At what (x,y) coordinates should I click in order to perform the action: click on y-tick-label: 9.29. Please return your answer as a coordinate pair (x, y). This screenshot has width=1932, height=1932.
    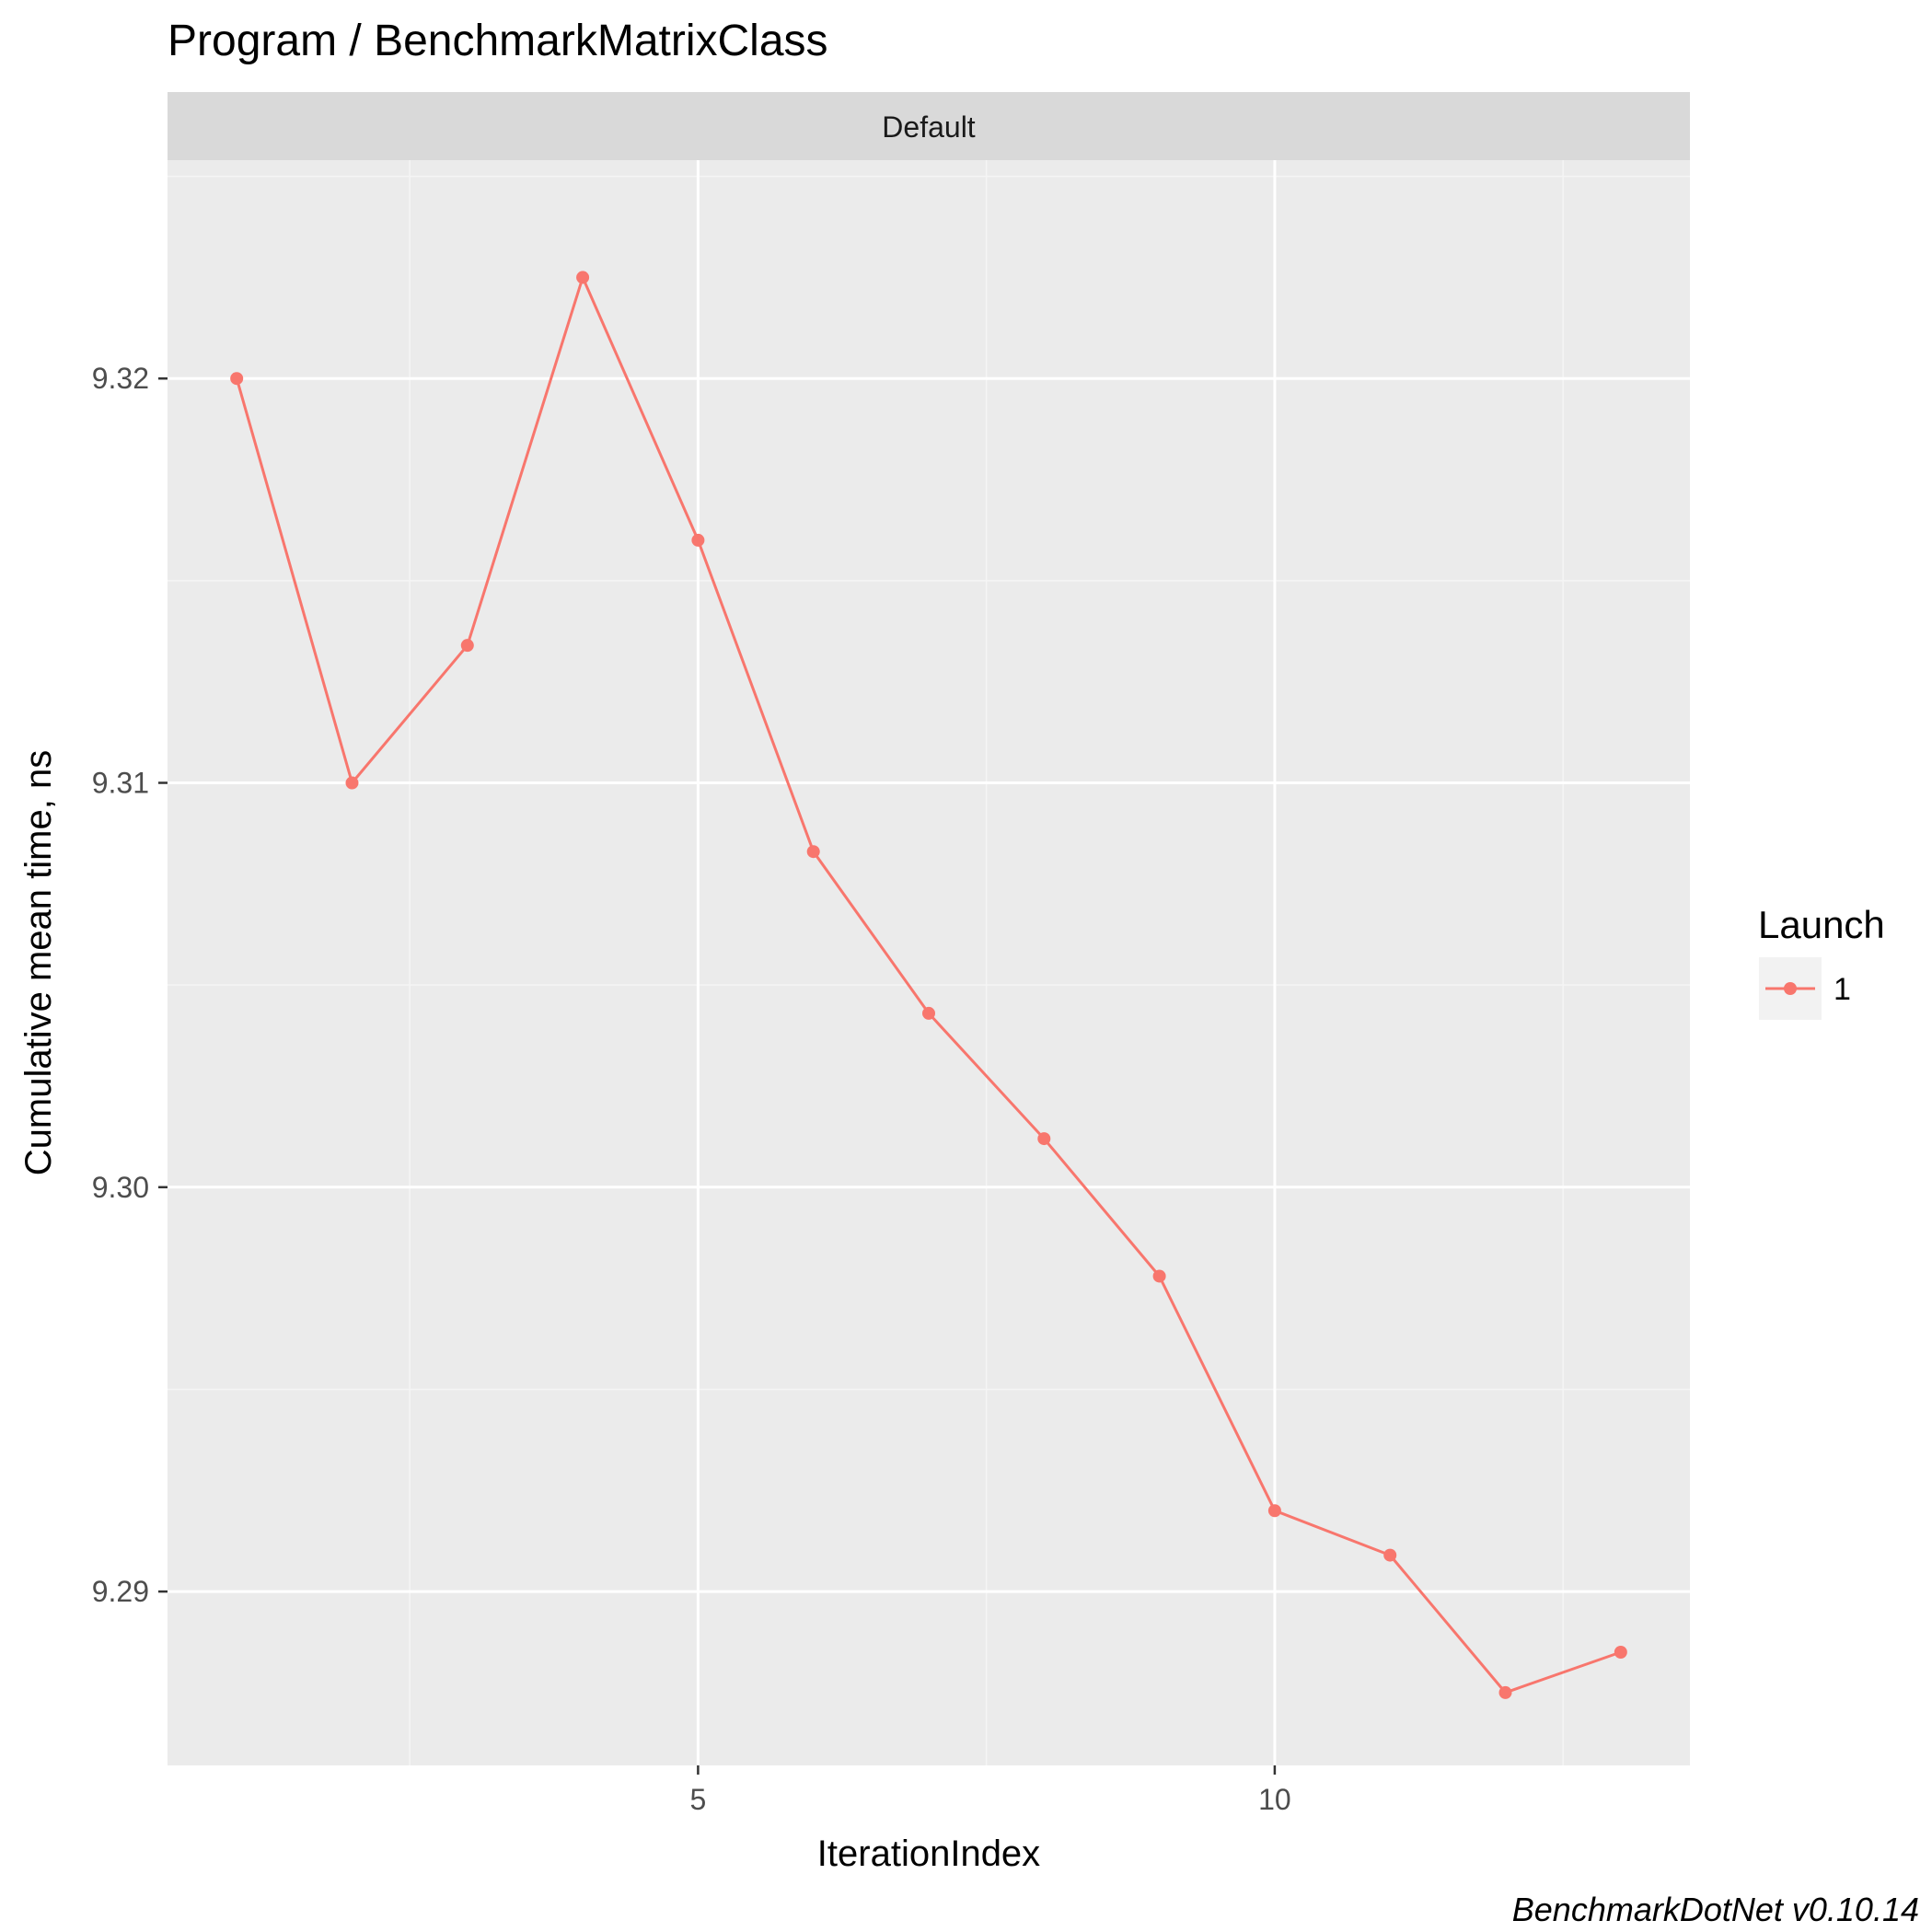
    Looking at the image, I should click on (121, 1592).